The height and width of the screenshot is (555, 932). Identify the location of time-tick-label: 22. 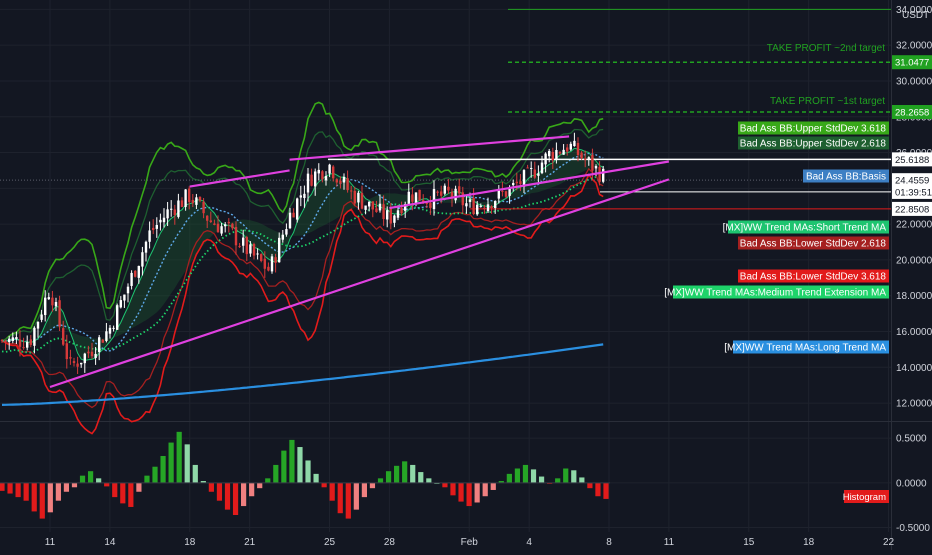
(889, 542).